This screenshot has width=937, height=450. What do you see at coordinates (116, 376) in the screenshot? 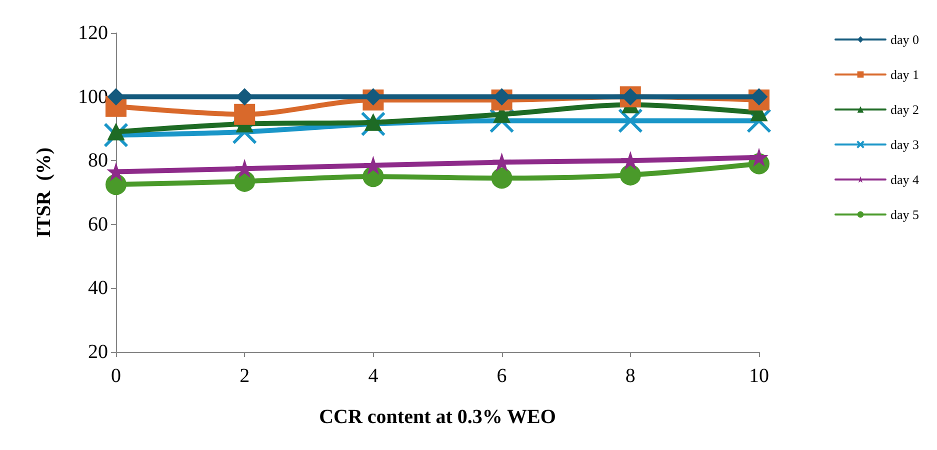
I see `x-tick-label: 0` at bounding box center [116, 376].